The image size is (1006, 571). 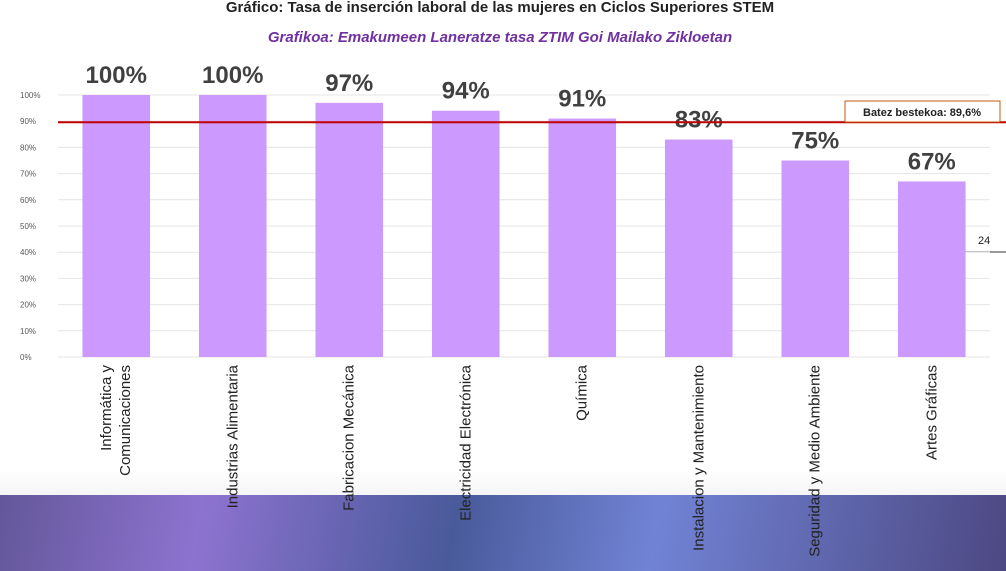 I want to click on x-tick-label: Informática y Comunicaciones, so click(x=116, y=420).